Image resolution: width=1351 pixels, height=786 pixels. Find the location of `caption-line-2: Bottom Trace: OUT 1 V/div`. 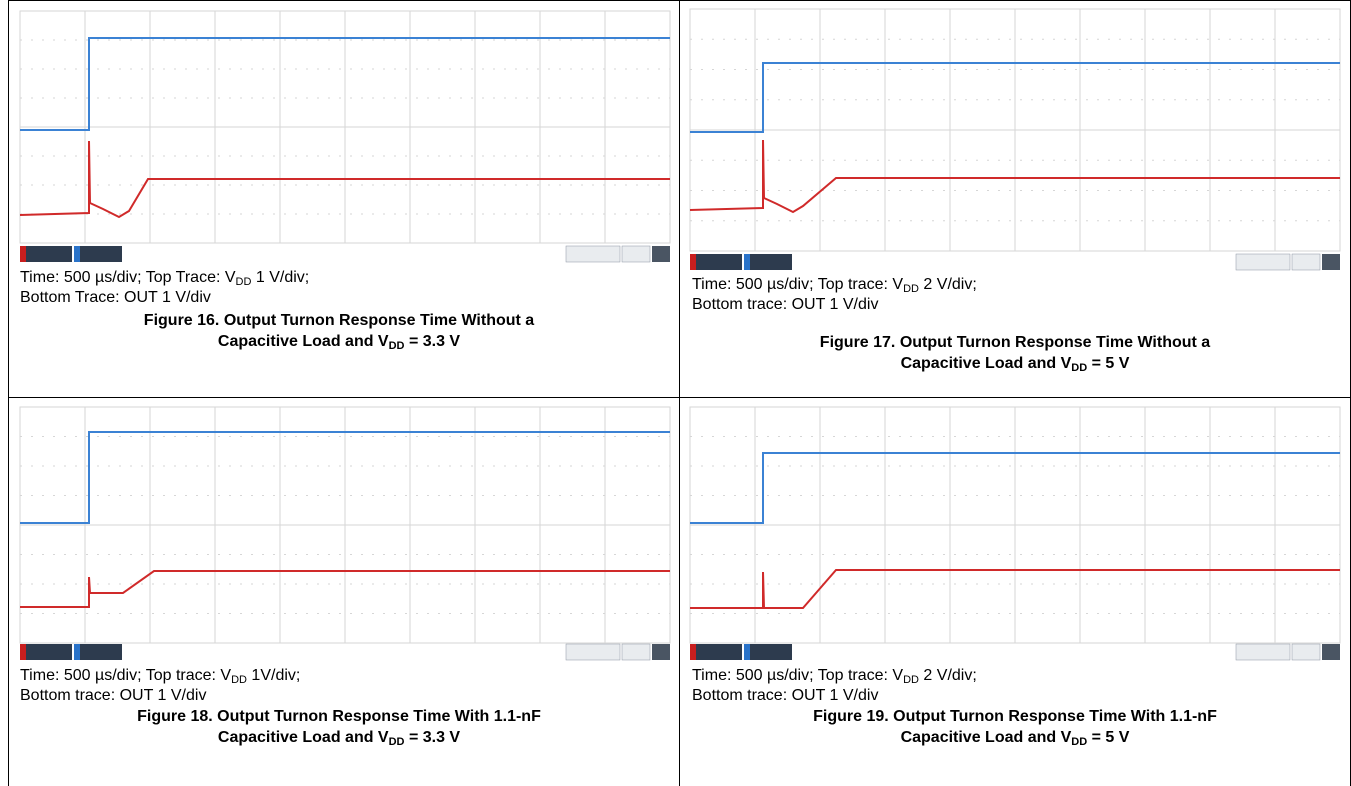

caption-line-2: Bottom Trace: OUT 1 V/div is located at coordinates (115, 297).